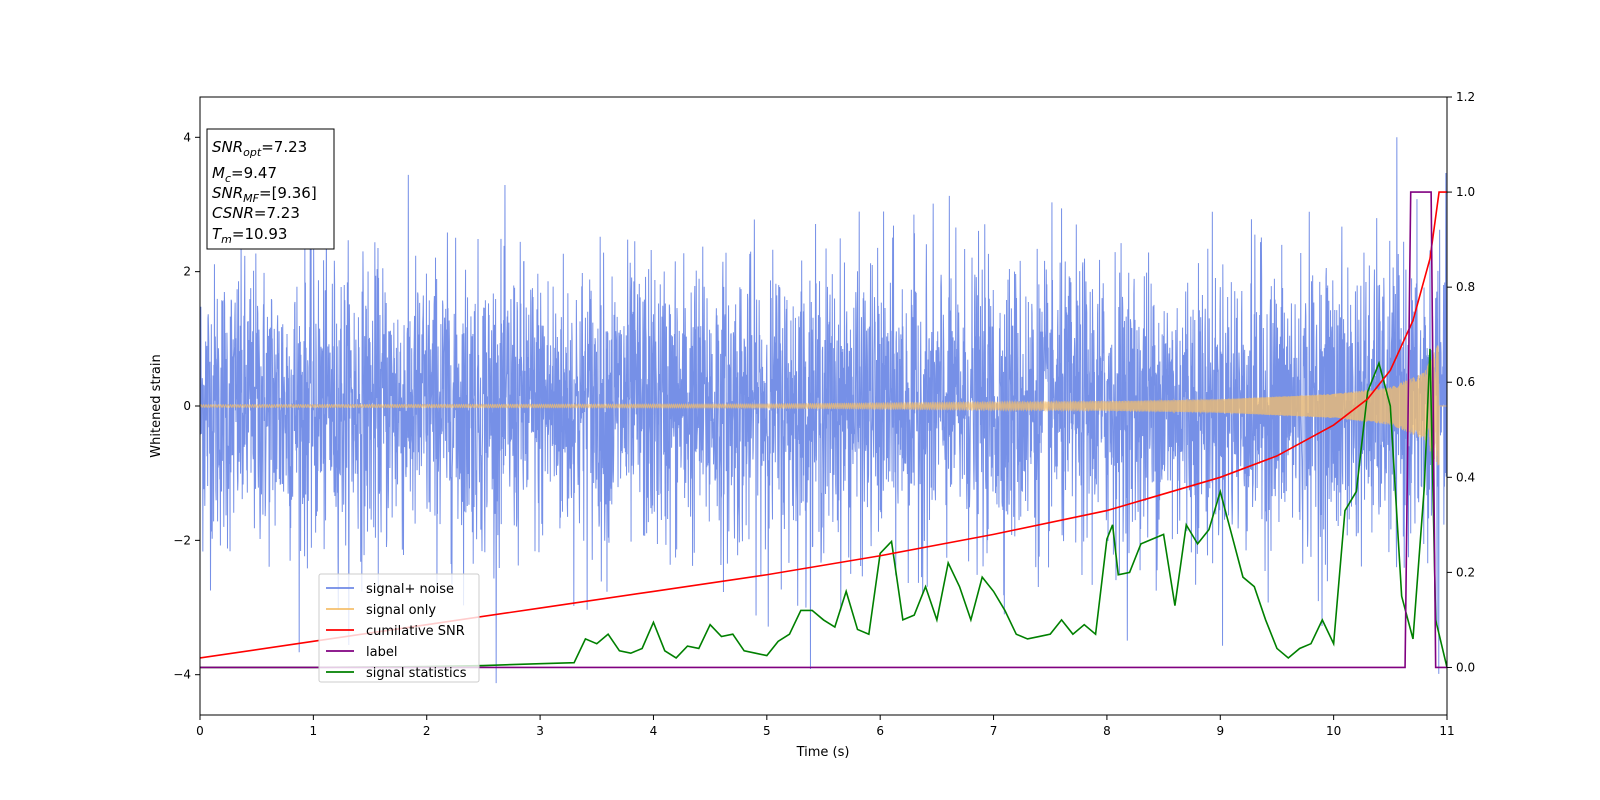 The height and width of the screenshot is (800, 1600). I want to click on x-tick-label-4: 4, so click(654, 731).